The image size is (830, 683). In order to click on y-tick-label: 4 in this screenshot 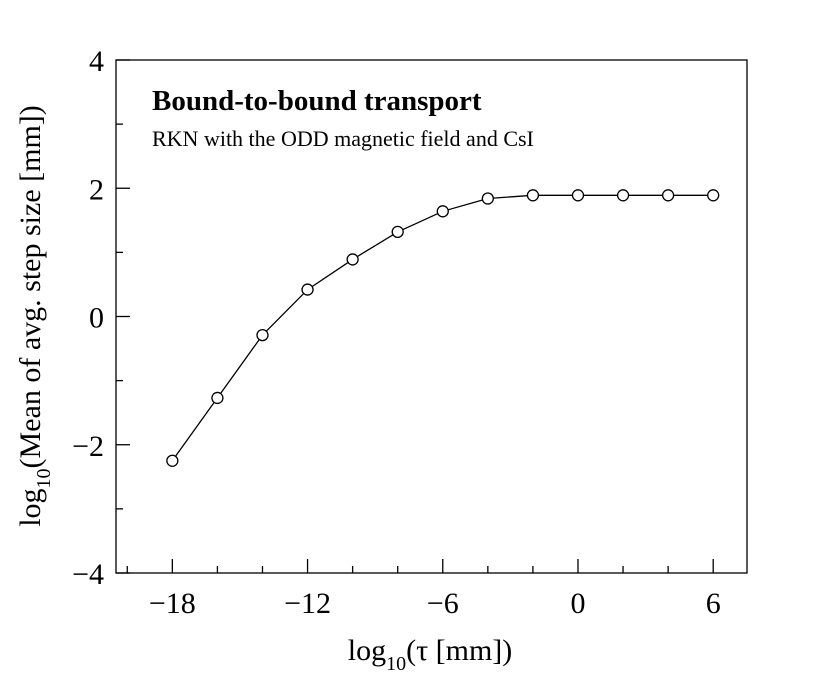, I will do `click(96, 61)`.